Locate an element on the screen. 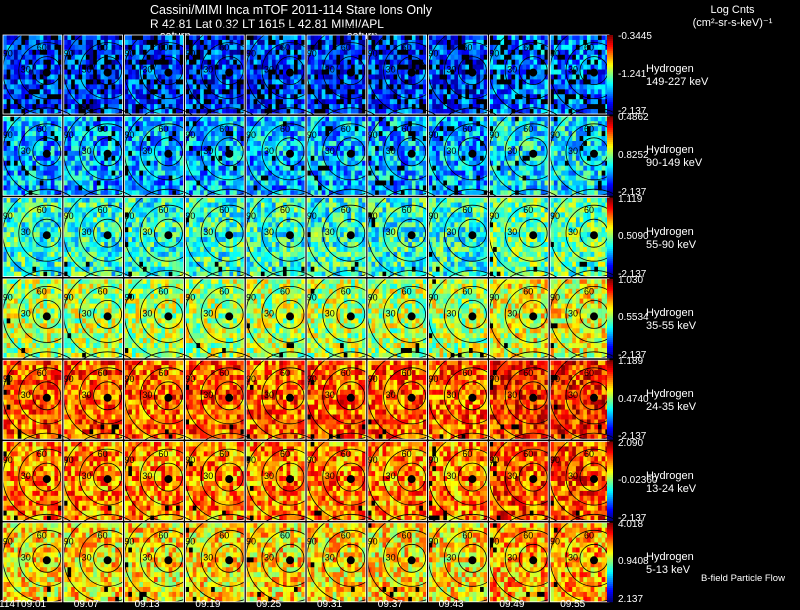  energy-band-label: Hydrogen 149-227 keV is located at coordinates (677, 76).